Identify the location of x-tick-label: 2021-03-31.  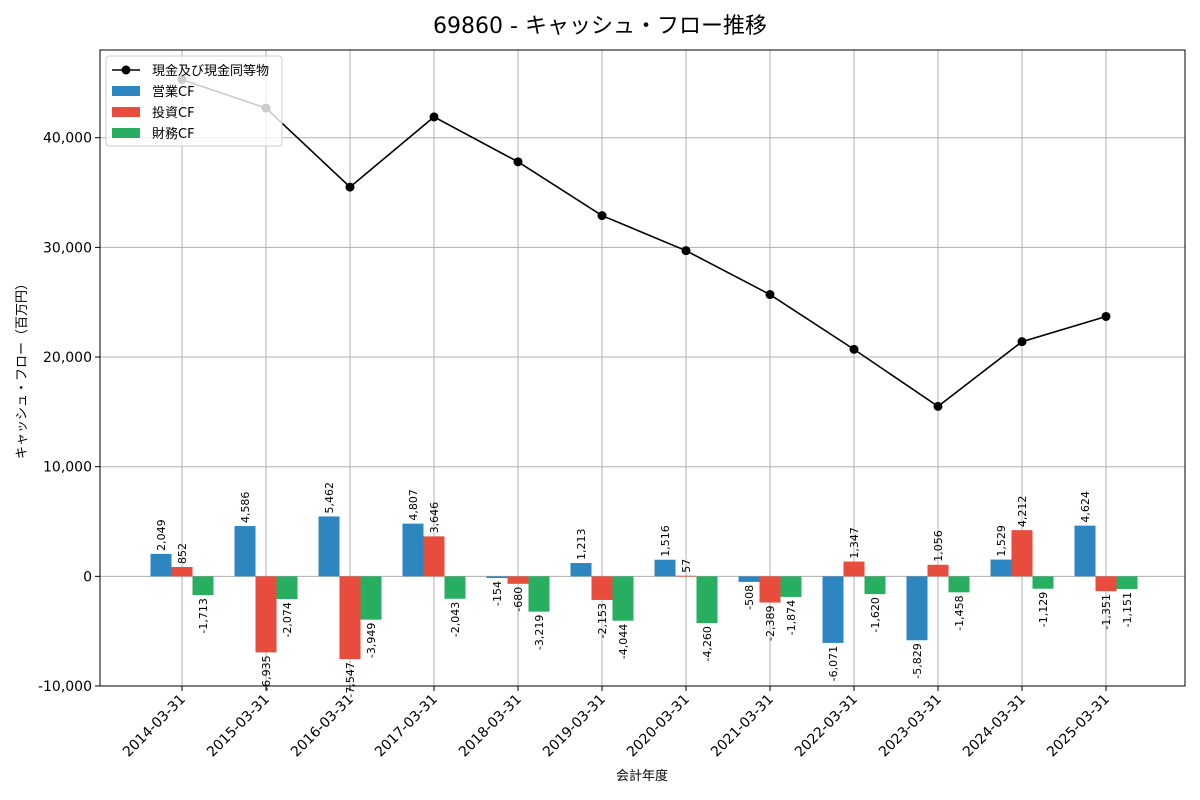
(742, 726).